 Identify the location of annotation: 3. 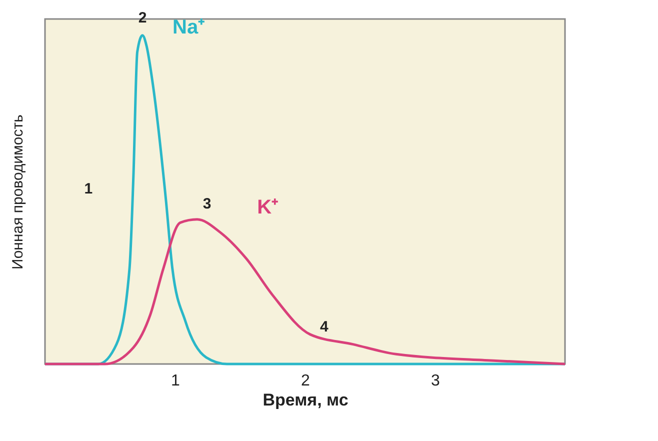
(207, 203).